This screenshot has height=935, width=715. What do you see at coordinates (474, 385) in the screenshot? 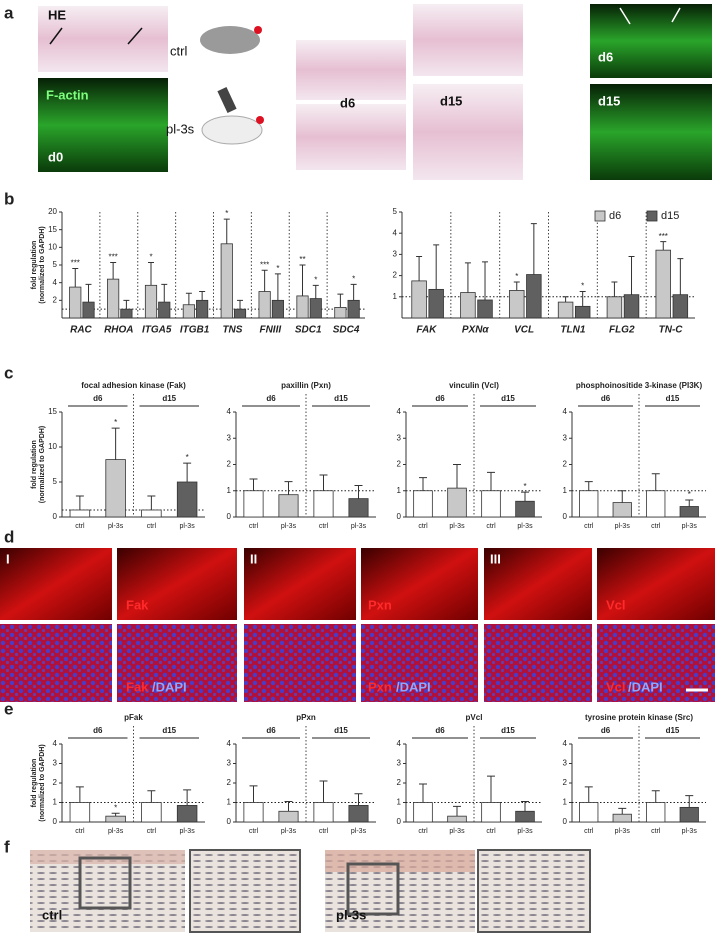
I see `chart-title: vinculin (Vcl)` at bounding box center [474, 385].